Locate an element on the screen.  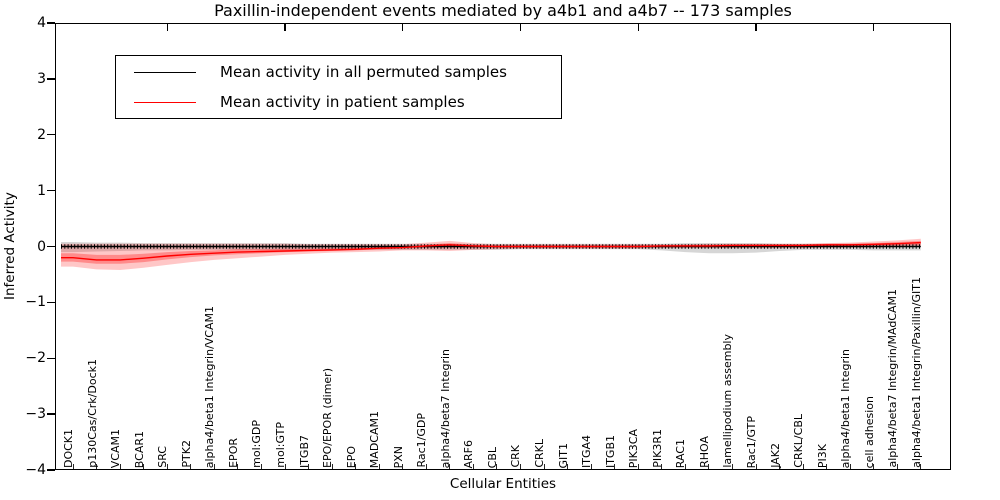
legend-item-permuted: Mean activity in all permuted samples is located at coordinates (320, 72).